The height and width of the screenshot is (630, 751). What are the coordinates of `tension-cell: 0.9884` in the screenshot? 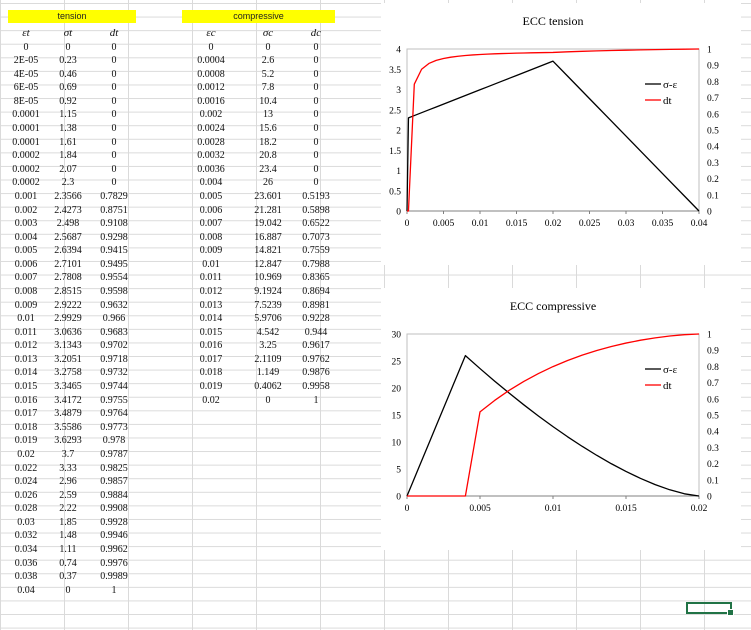 It's located at (114, 495).